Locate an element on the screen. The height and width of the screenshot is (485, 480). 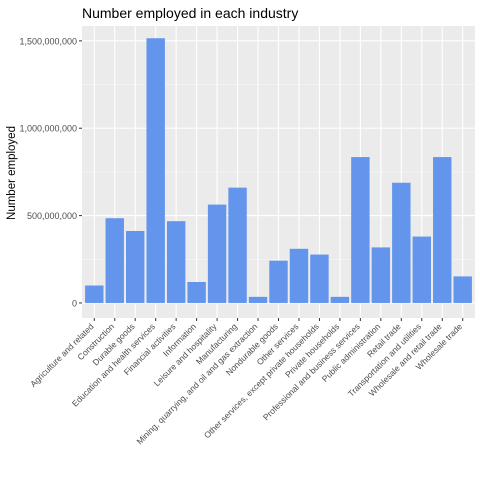
y-tick-label: 1,500,000,000 is located at coordinates (48, 41).